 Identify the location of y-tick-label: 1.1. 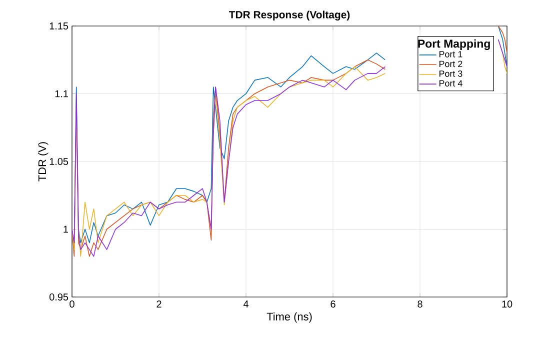
(61, 94).